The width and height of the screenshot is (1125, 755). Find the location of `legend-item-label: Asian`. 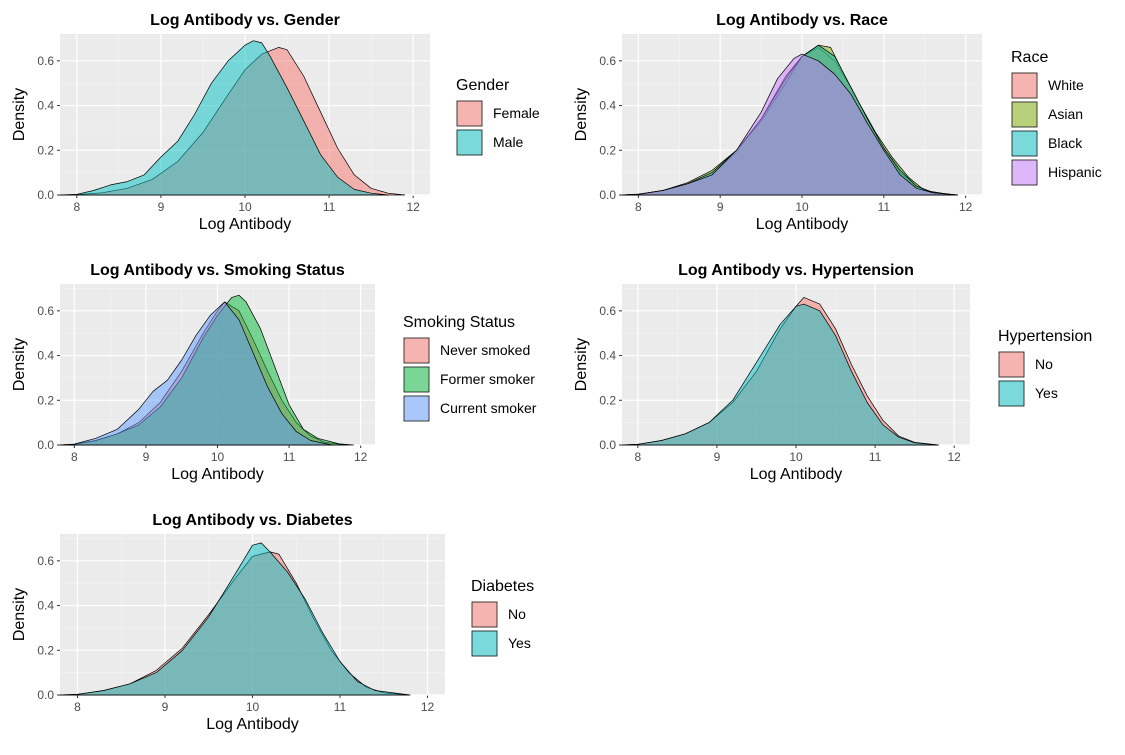

legend-item-label: Asian is located at coordinates (1065, 114).